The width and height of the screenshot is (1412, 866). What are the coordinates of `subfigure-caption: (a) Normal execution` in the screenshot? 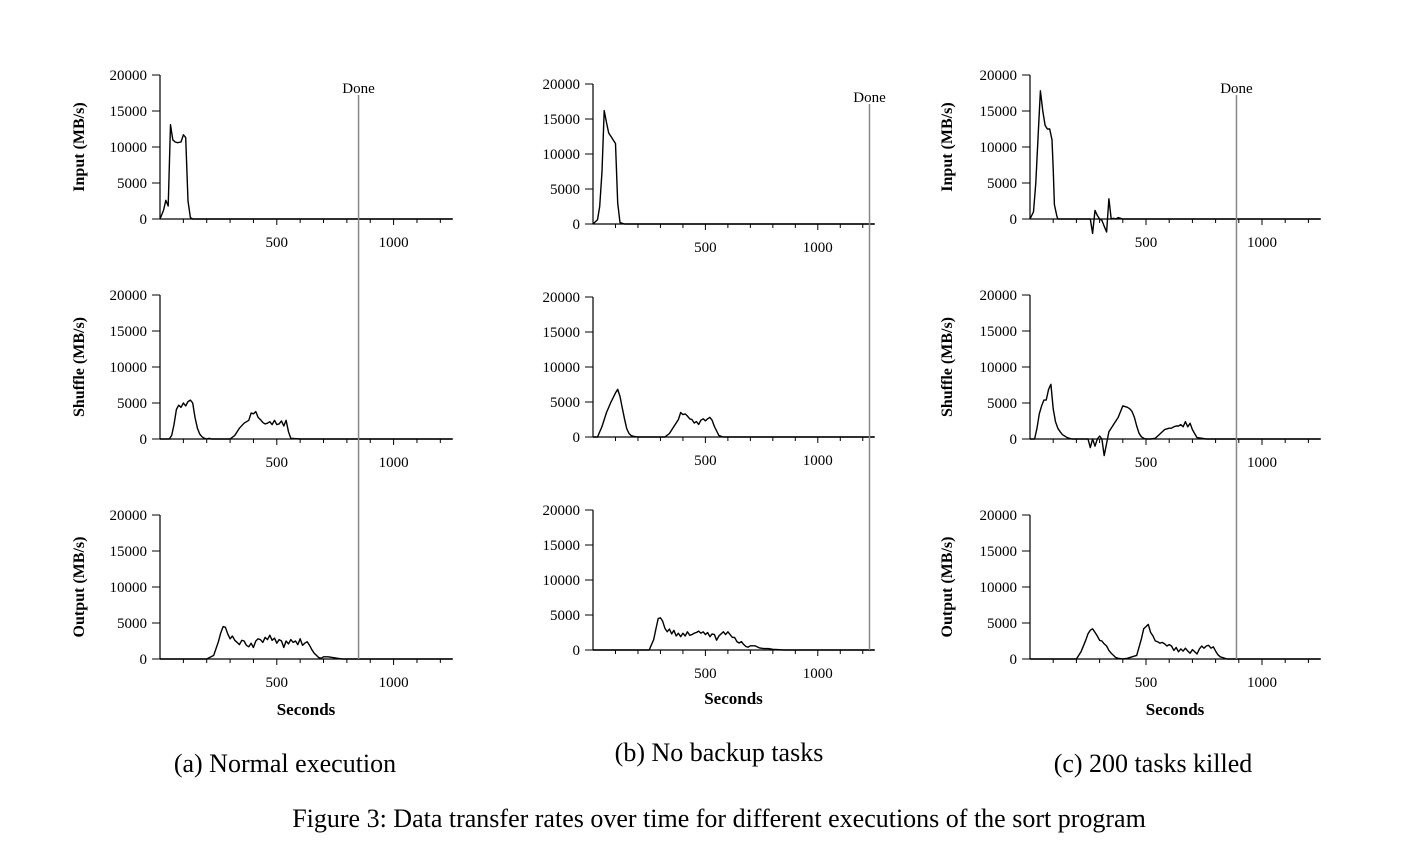 It's located at (285, 763).